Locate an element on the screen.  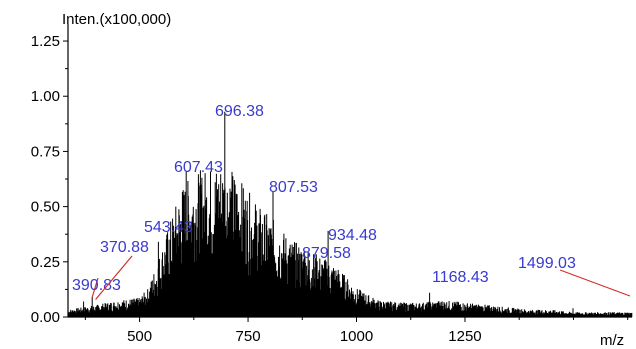
x-tick-label: 1000 is located at coordinates (356, 336).